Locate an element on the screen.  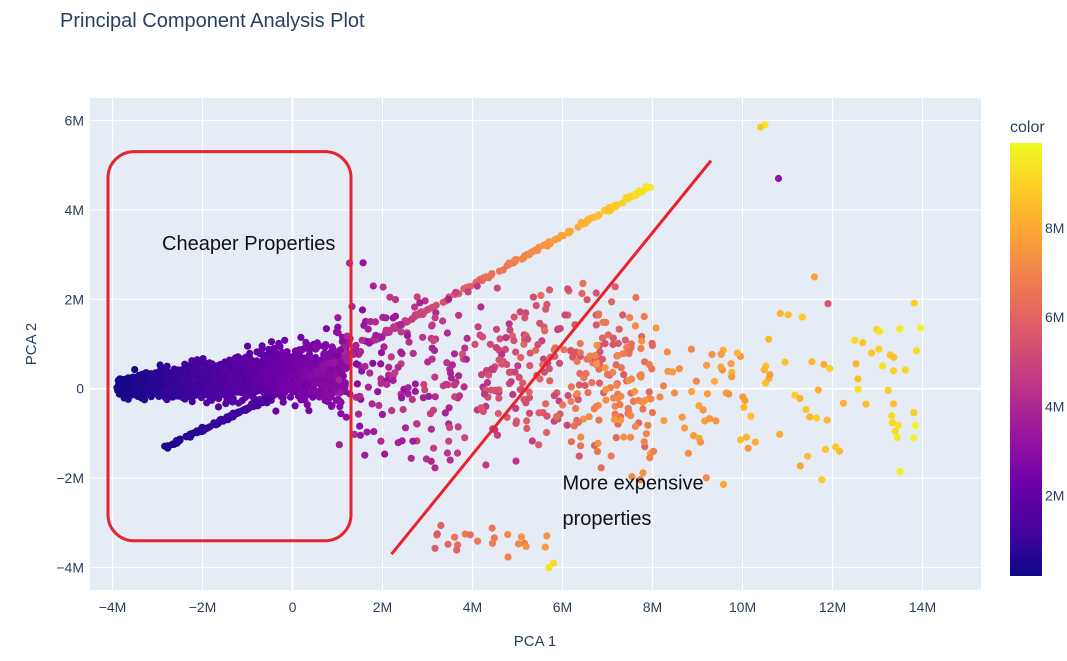
x-tick-label: 0 is located at coordinates (293, 607).